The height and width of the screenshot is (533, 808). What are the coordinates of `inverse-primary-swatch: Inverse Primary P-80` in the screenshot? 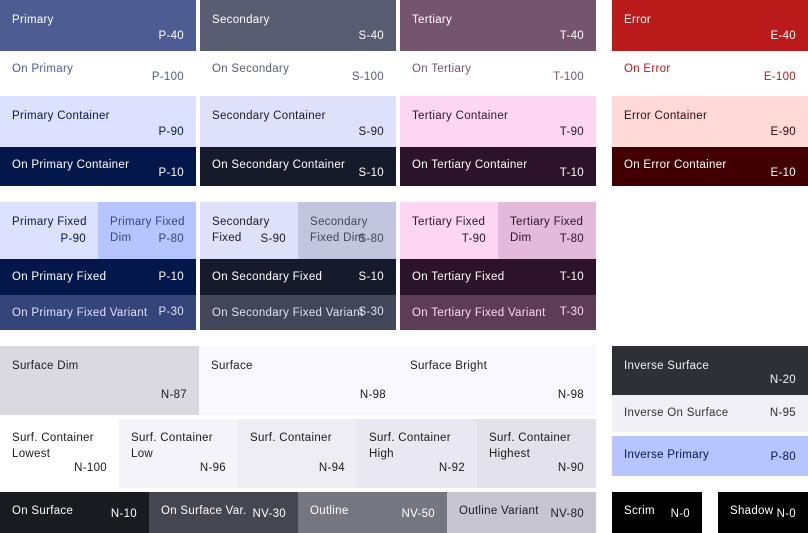 It's located at (710, 456).